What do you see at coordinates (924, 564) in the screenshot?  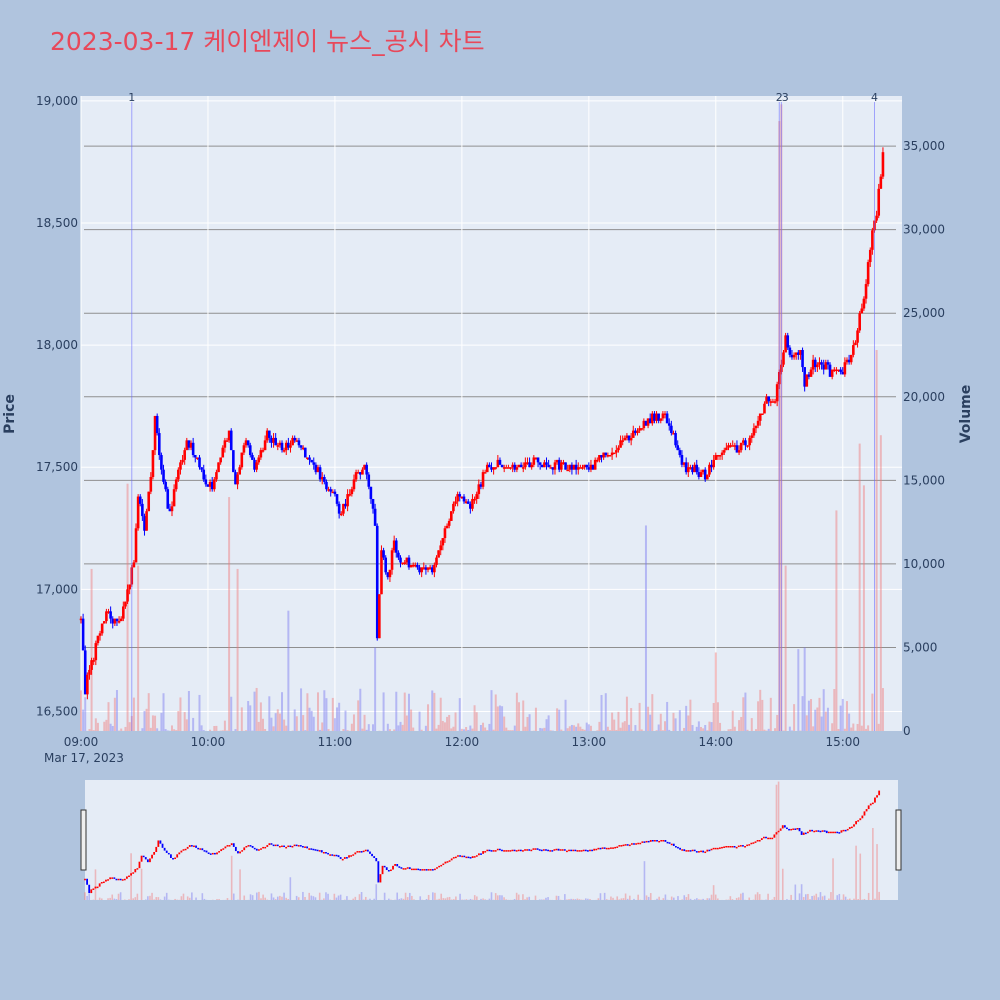 I see `y2-tick-label: 10,000` at bounding box center [924, 564].